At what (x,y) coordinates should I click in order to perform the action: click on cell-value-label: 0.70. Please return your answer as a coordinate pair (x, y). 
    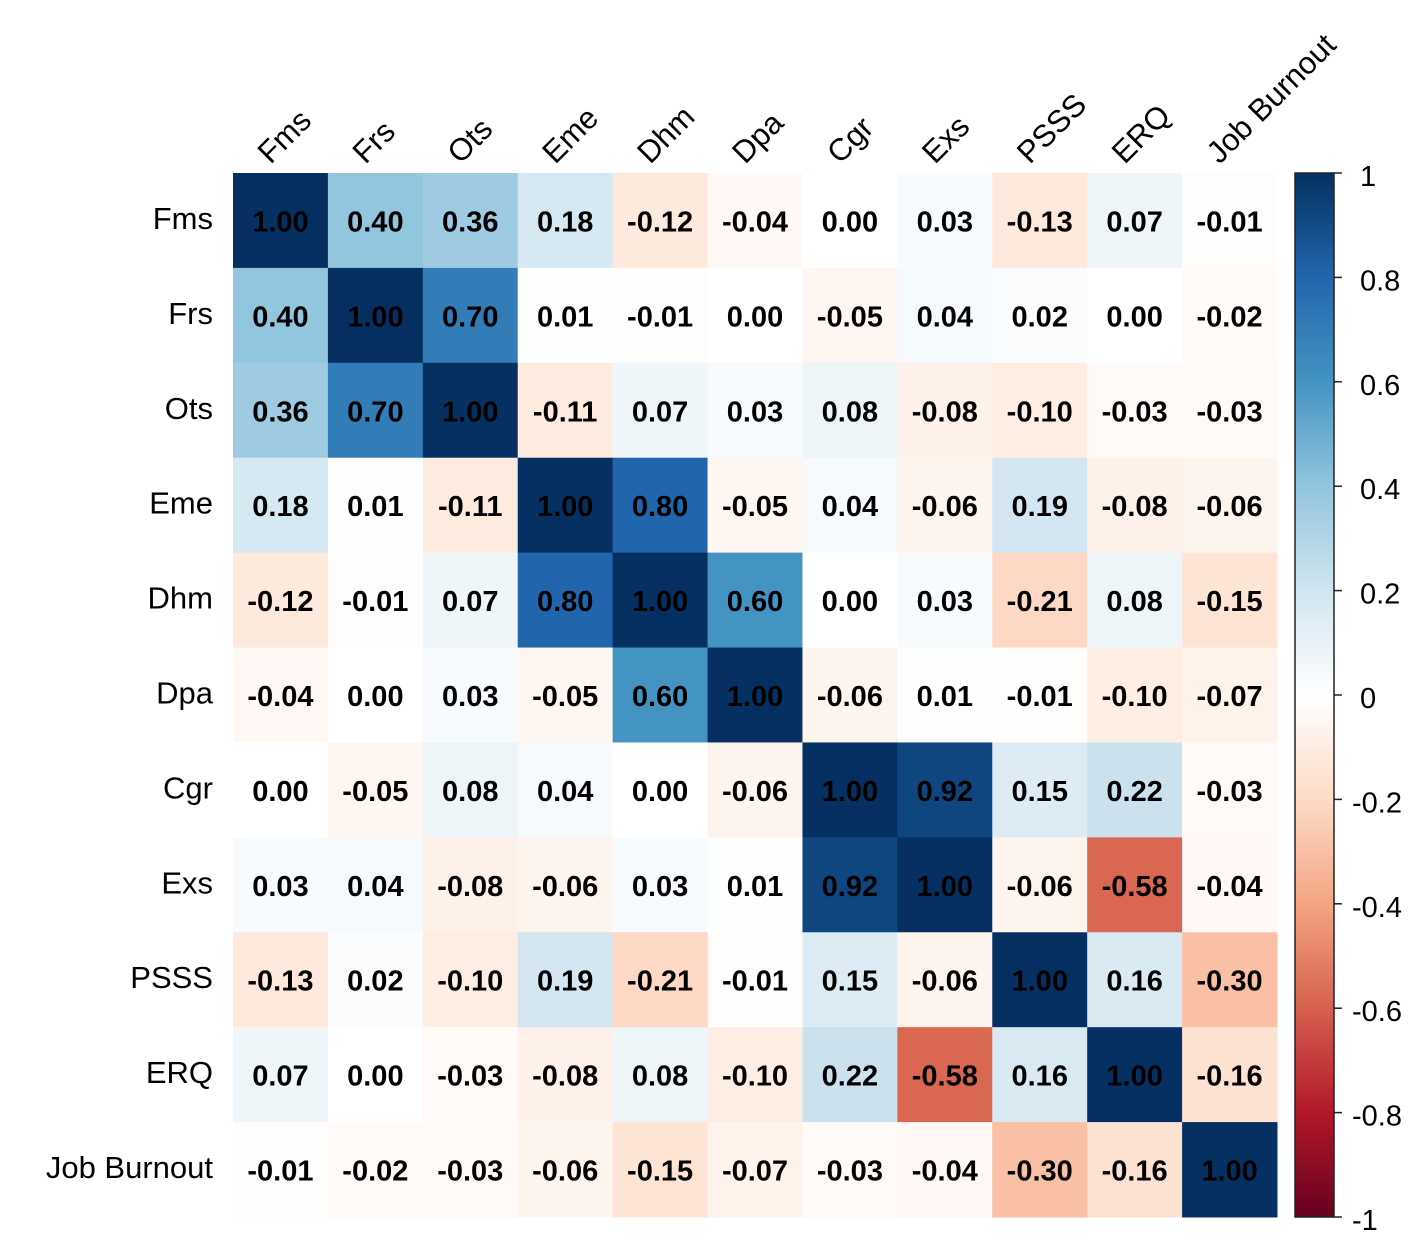
    Looking at the image, I should click on (470, 317).